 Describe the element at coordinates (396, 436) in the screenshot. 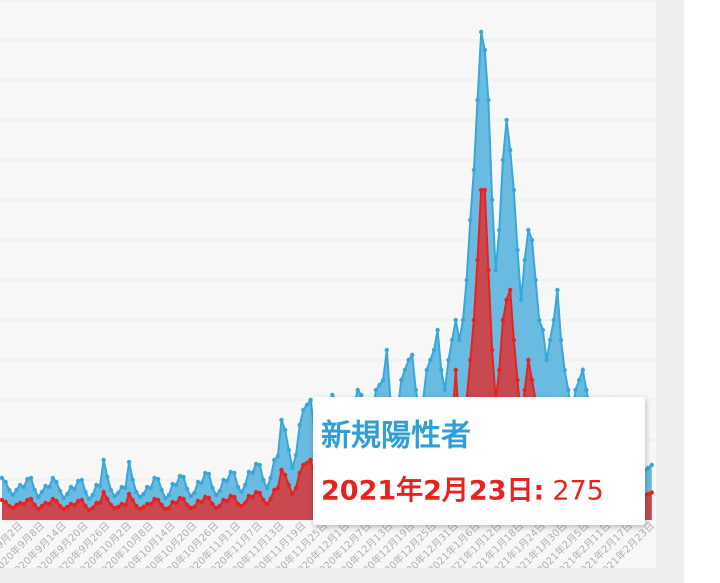

I see `tooltip-title: 新規陽性者` at that location.